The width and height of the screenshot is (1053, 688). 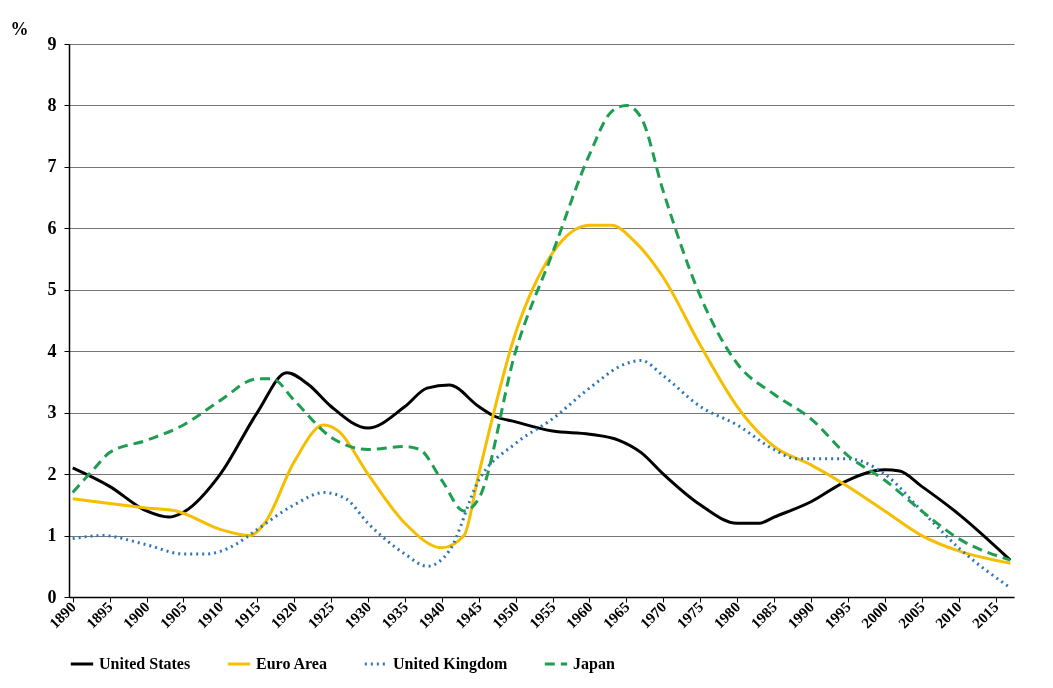 I want to click on y-tick-label: 5, so click(x=52, y=289).